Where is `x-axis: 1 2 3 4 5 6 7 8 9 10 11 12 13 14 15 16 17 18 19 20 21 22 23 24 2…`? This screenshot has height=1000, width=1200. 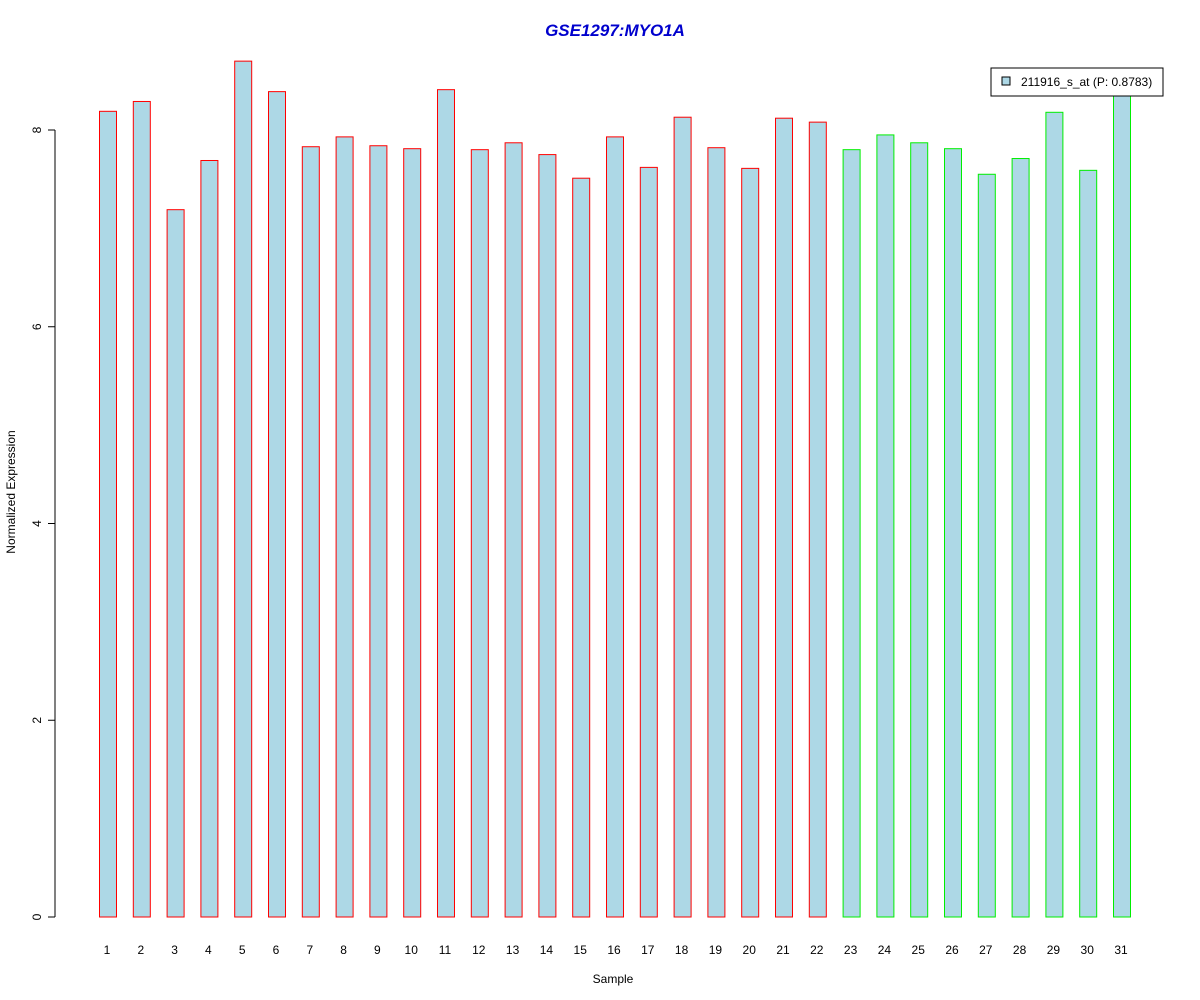 x-axis: 1 2 3 4 5 6 7 8 9 10 11 12 13 14 15 16 17 18 19 20 21 22 23 24 2… is located at coordinates (616, 950).